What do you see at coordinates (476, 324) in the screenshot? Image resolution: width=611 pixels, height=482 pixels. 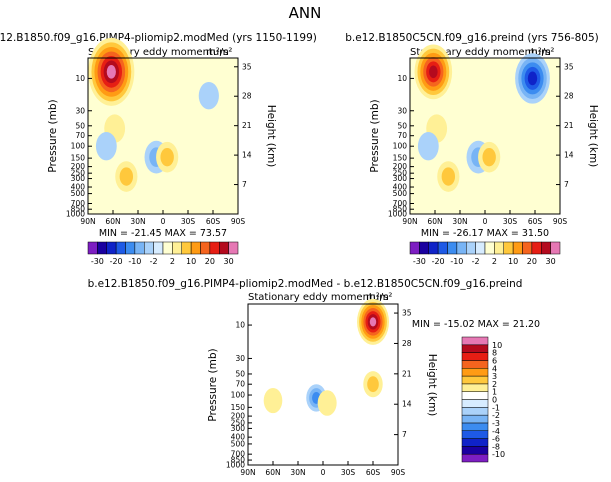 I see `panel-3-stats: MIN = -15.02 MAX = 21.20` at bounding box center [476, 324].